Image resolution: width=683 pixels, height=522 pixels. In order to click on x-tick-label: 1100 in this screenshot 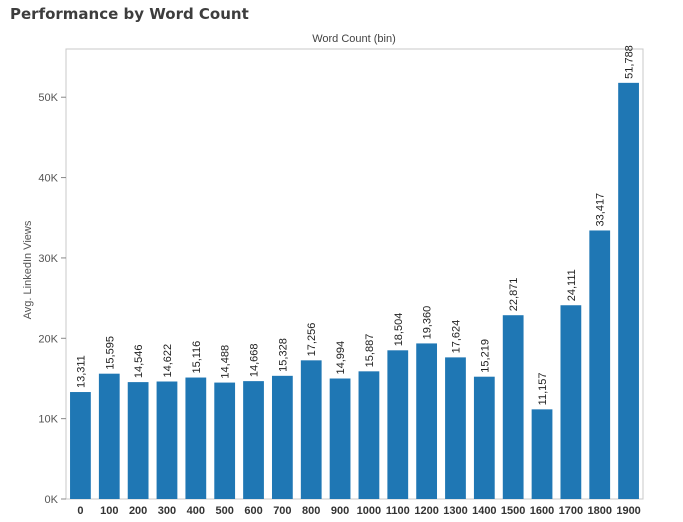, I will do `click(398, 511)`.